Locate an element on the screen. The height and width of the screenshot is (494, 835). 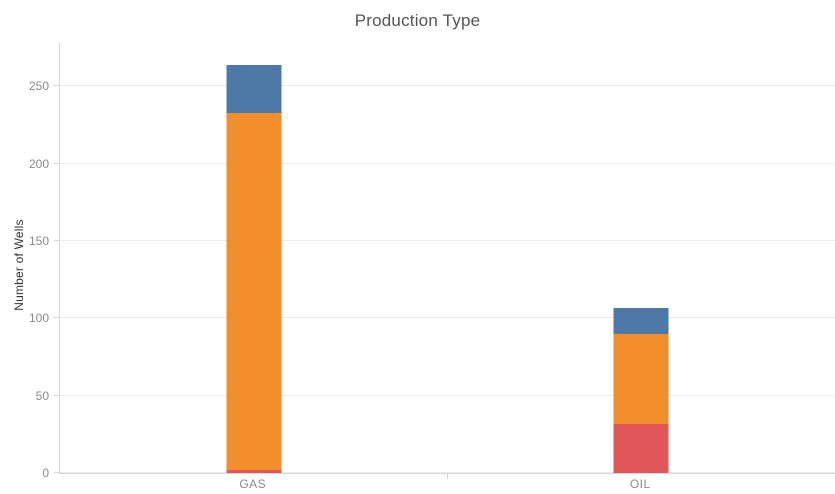
y-tick-label: 250 is located at coordinates (38, 86).